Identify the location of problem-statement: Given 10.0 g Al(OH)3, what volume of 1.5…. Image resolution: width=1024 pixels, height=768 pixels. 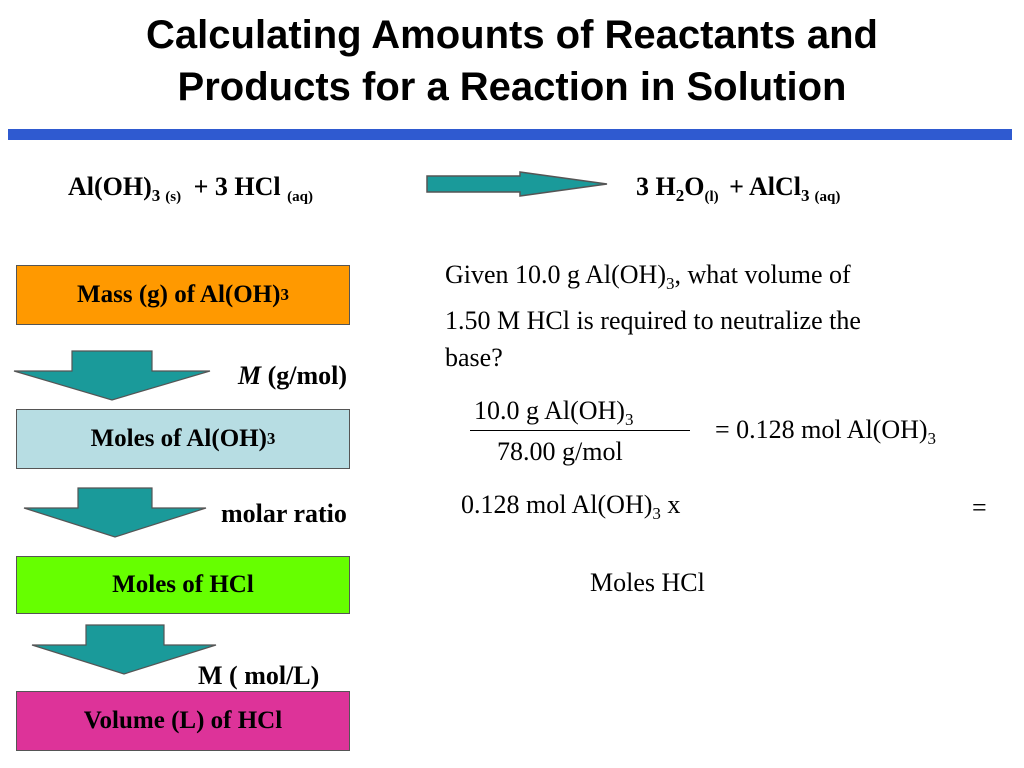
(653, 316).